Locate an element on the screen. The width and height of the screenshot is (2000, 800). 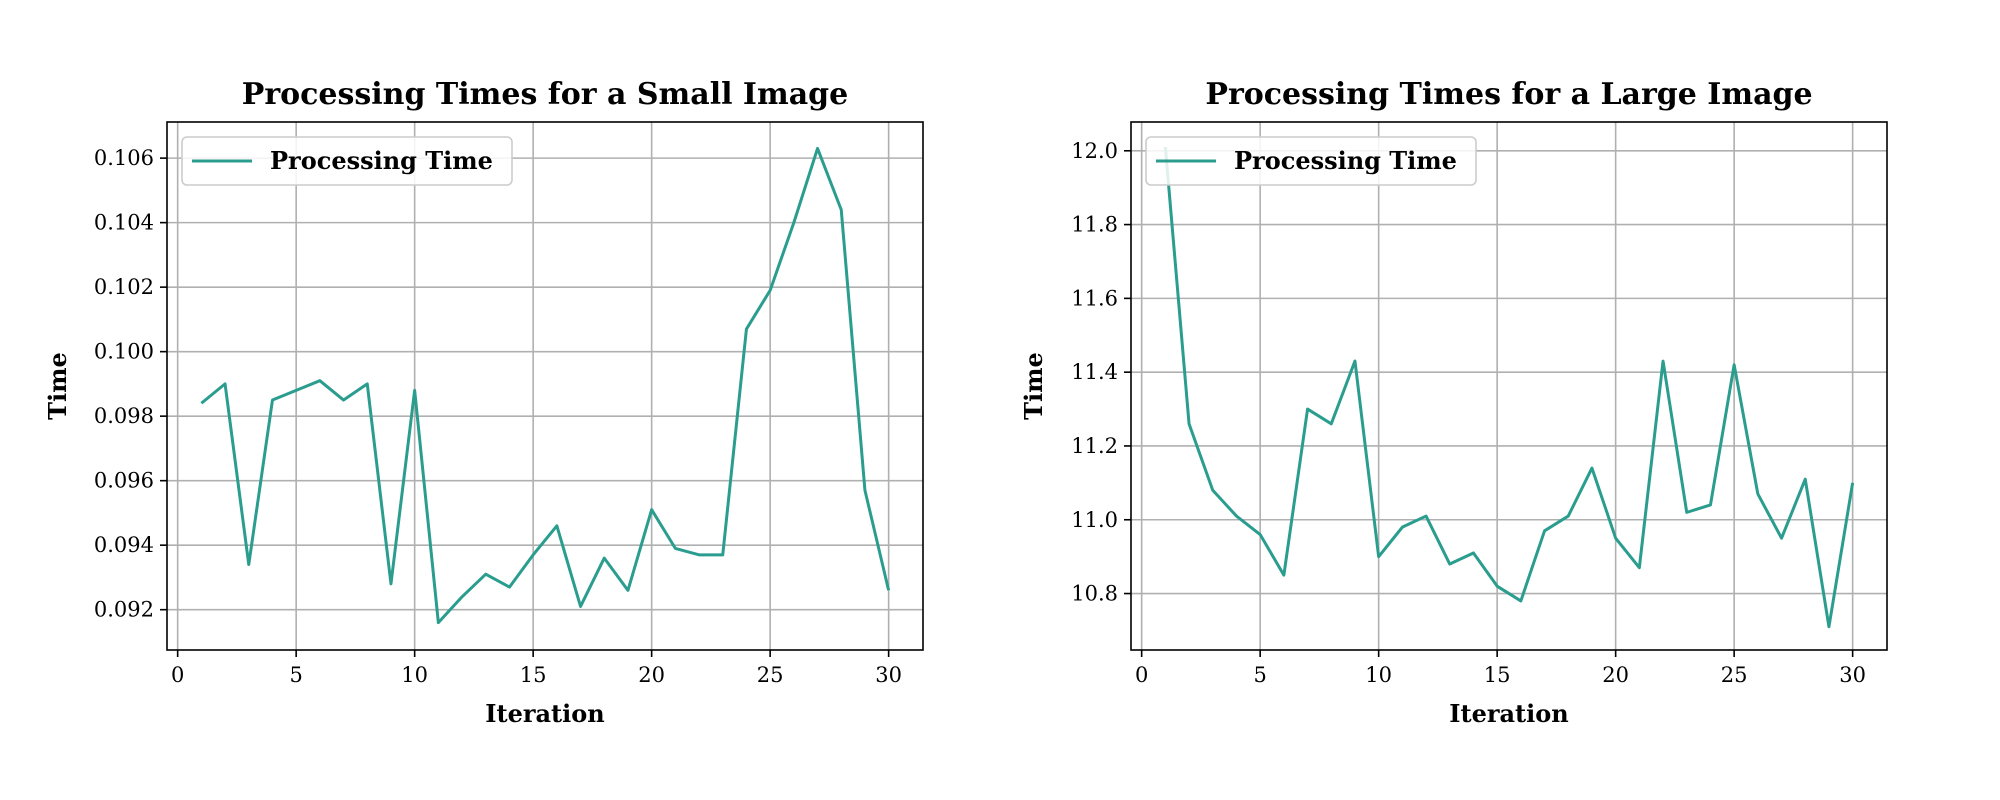
y-tick-label: 0.096 is located at coordinates (124, 481).